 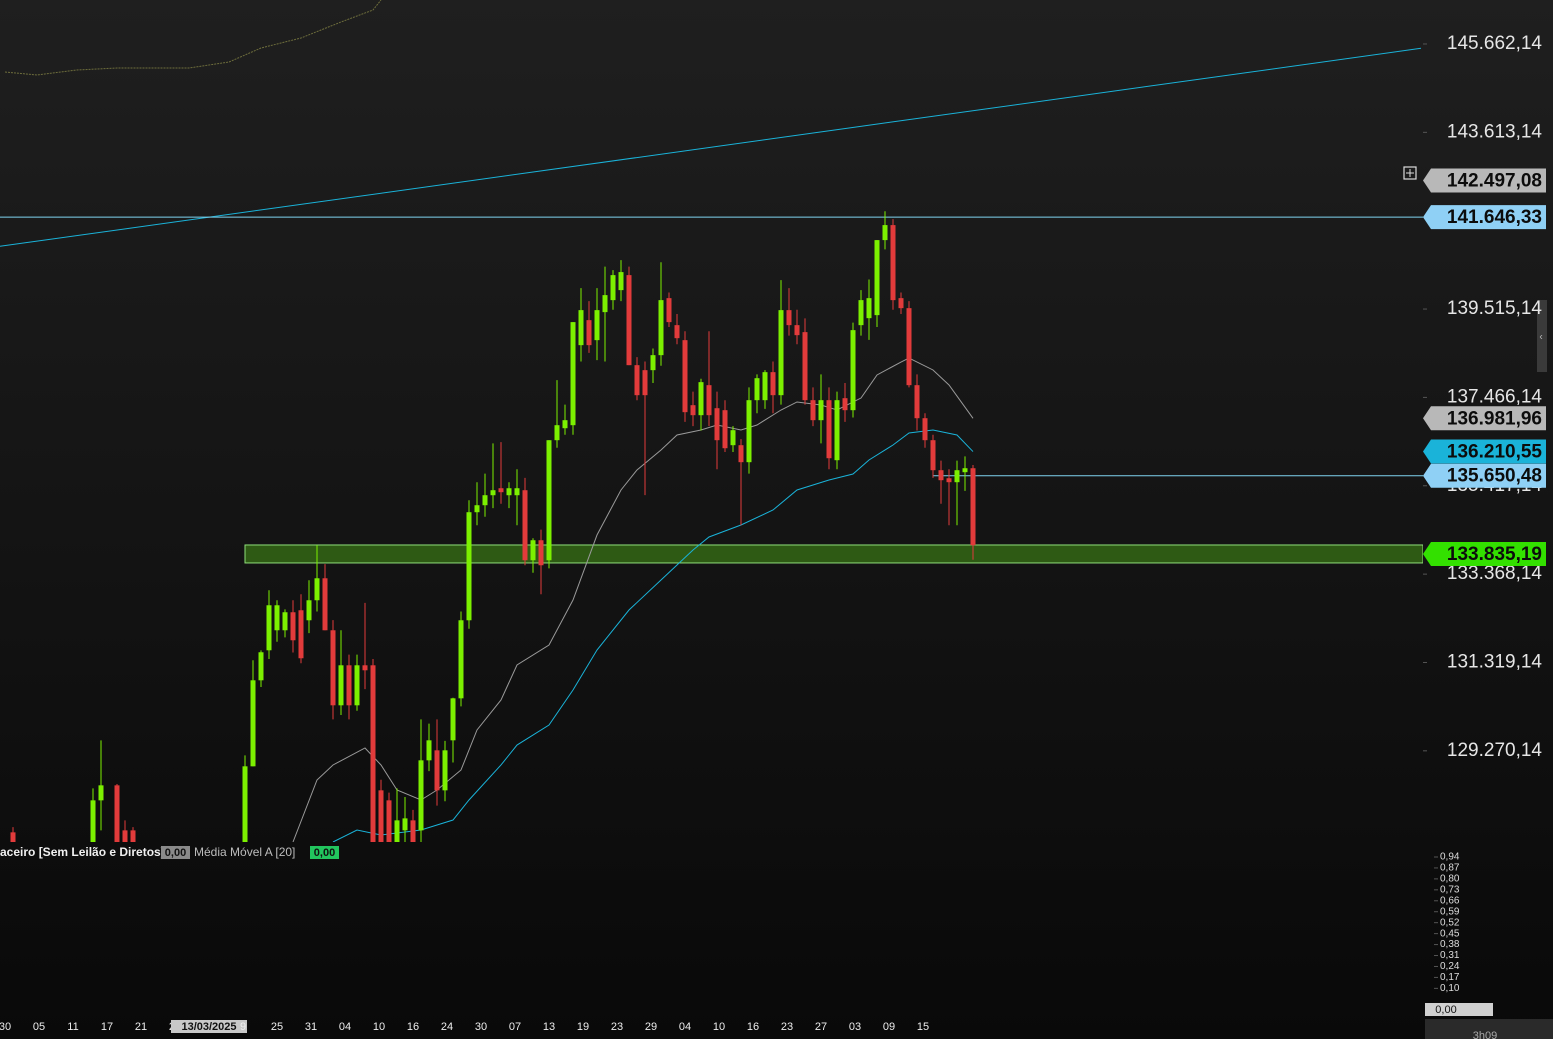 What do you see at coordinates (787, 1027) in the screenshot?
I see `x-tick-label: 23` at bounding box center [787, 1027].